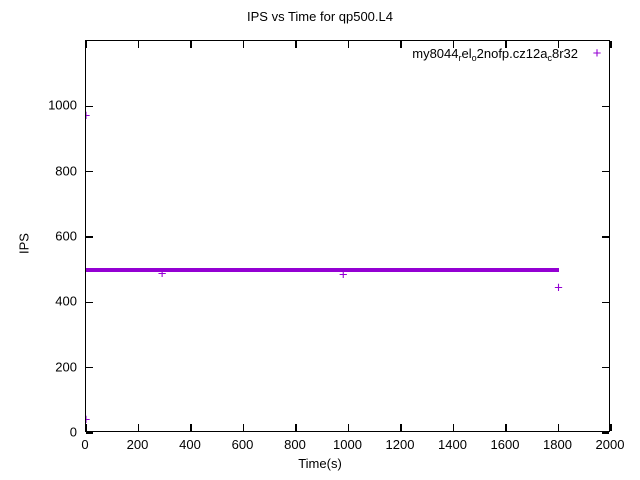 The height and width of the screenshot is (480, 640). Describe the element at coordinates (564, 53) in the screenshot. I see `legend-text: 8r32` at that location.